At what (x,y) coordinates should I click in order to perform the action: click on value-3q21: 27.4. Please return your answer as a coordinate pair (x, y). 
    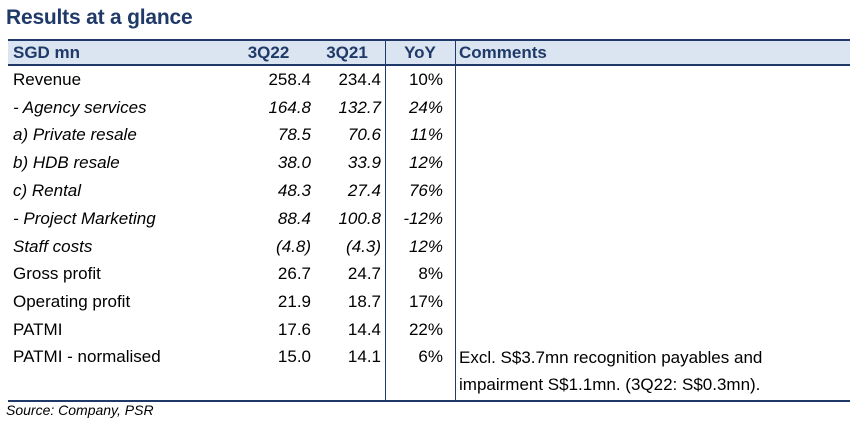
    Looking at the image, I should click on (364, 191).